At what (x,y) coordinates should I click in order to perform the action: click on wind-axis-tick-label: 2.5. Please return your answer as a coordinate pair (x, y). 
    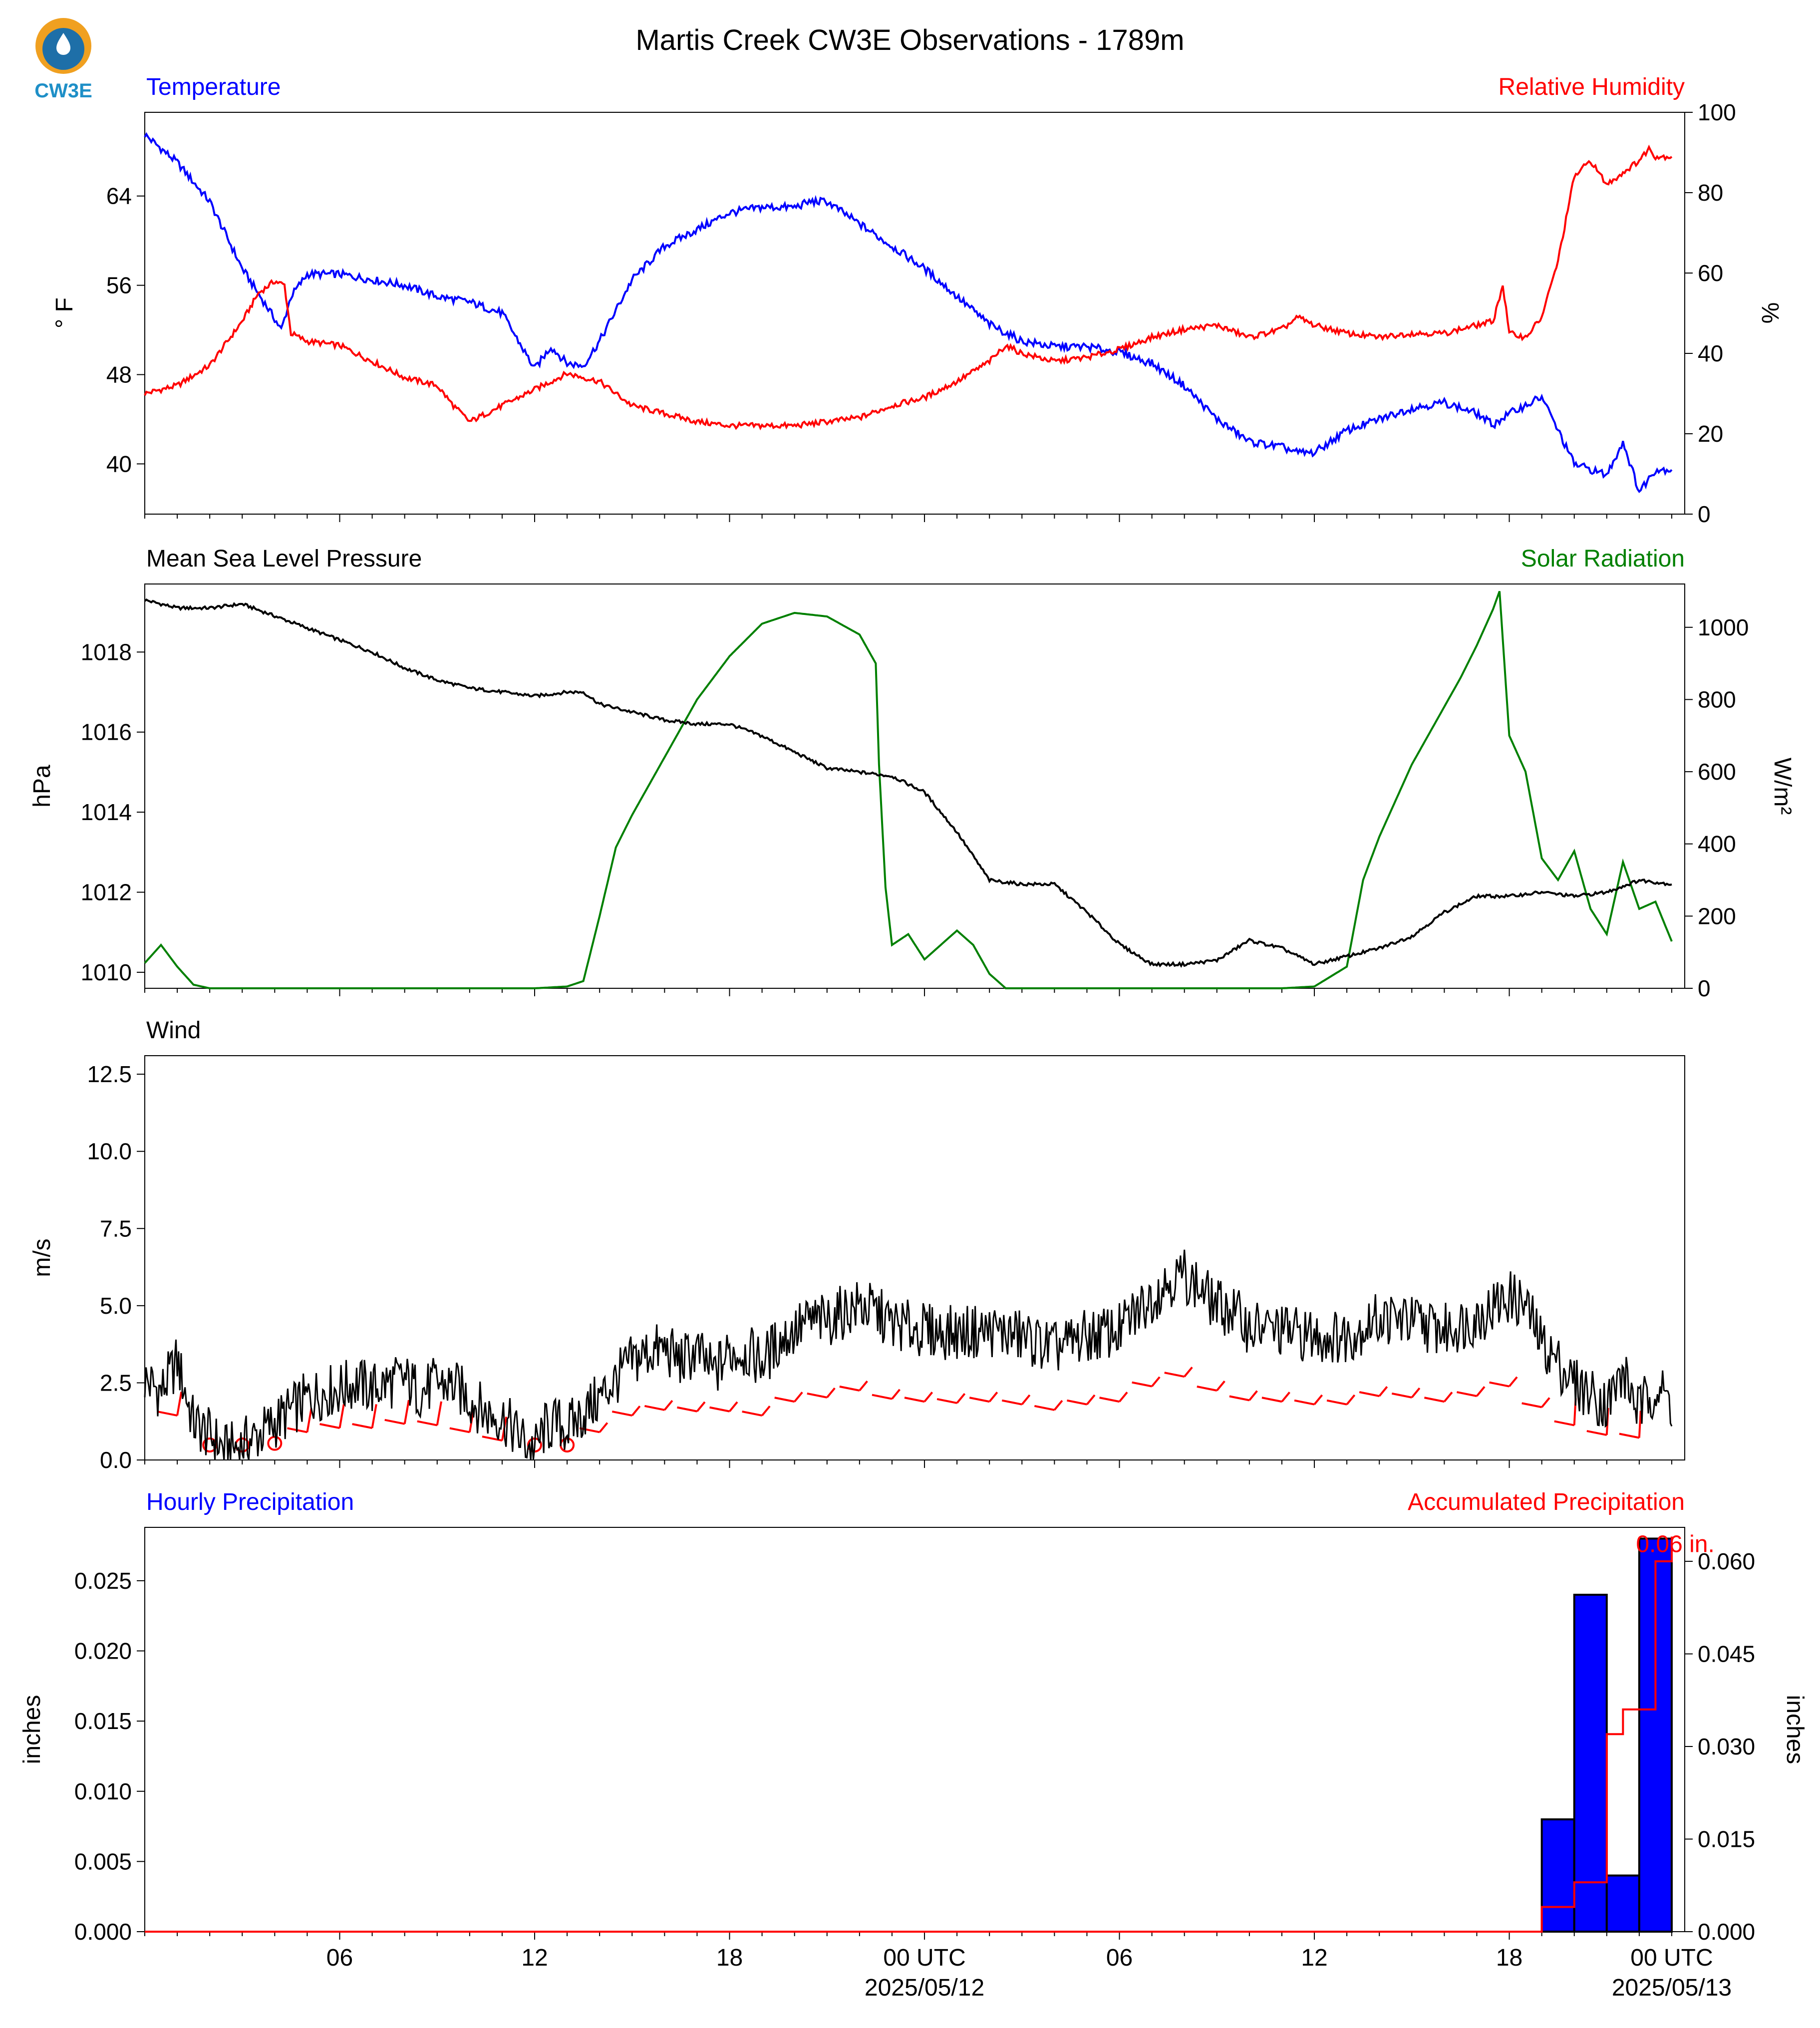
    Looking at the image, I should click on (116, 1383).